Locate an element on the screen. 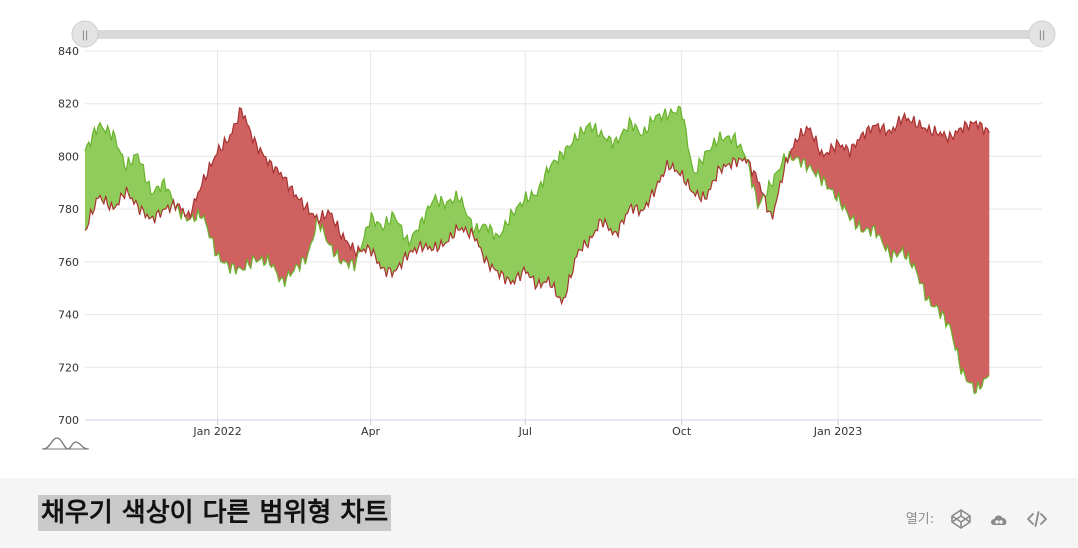 The height and width of the screenshot is (548, 1078). y-tick-label: 700 is located at coordinates (68, 420).